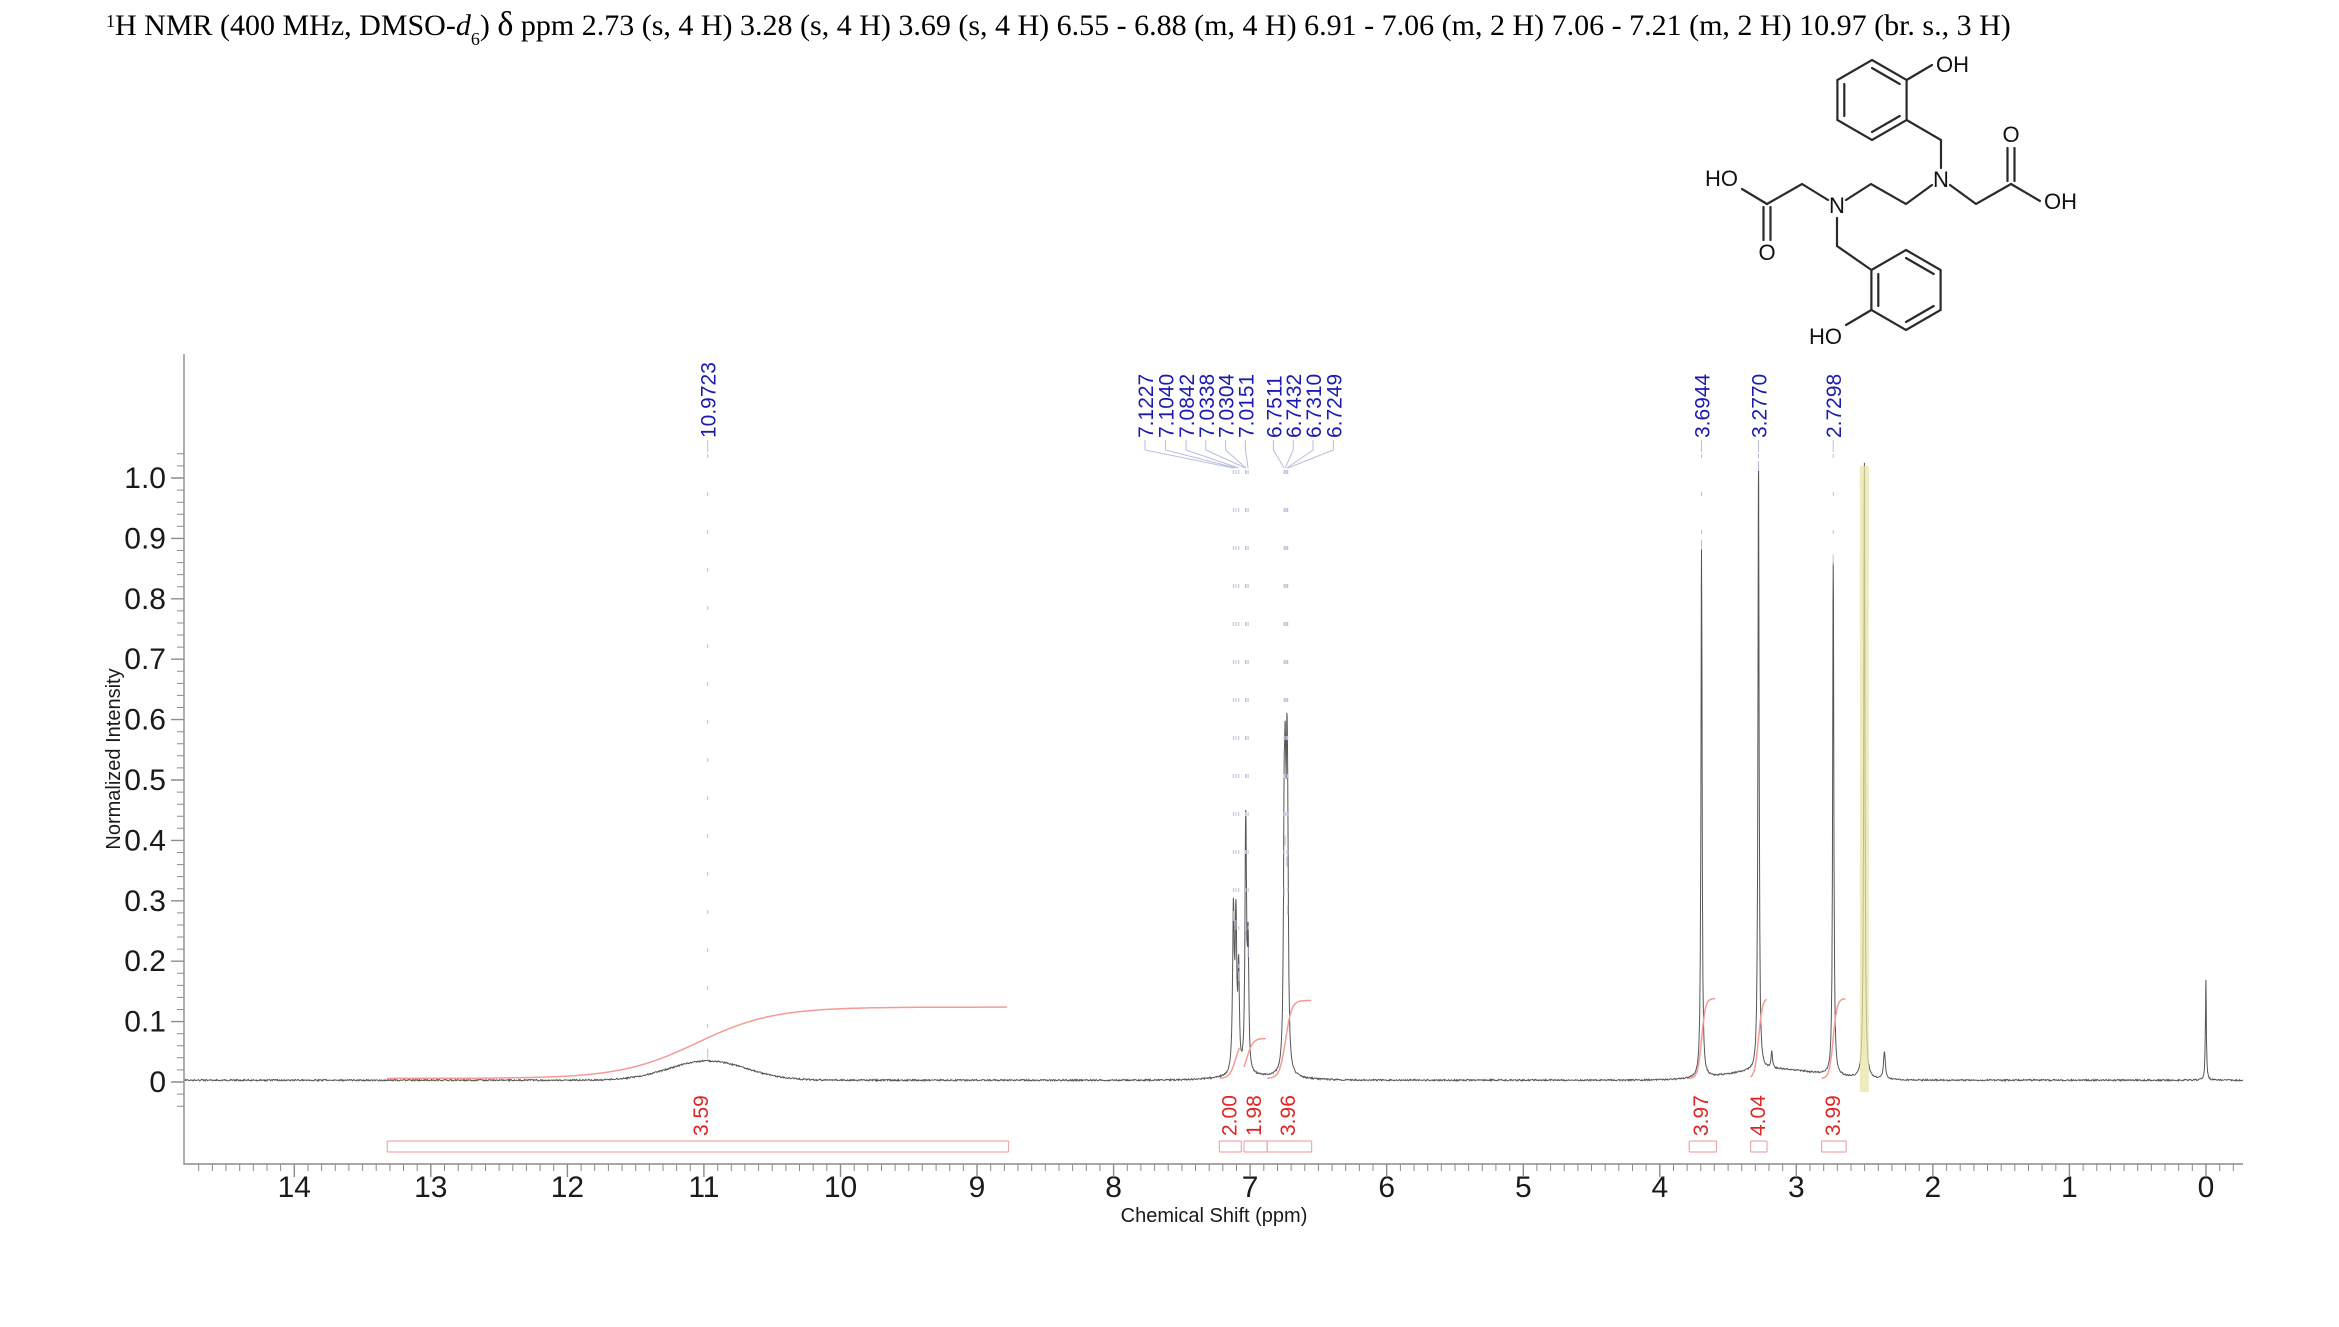 This screenshot has height=1327, width=2339. I want to click on y-tick-label: 0, so click(157, 1082).